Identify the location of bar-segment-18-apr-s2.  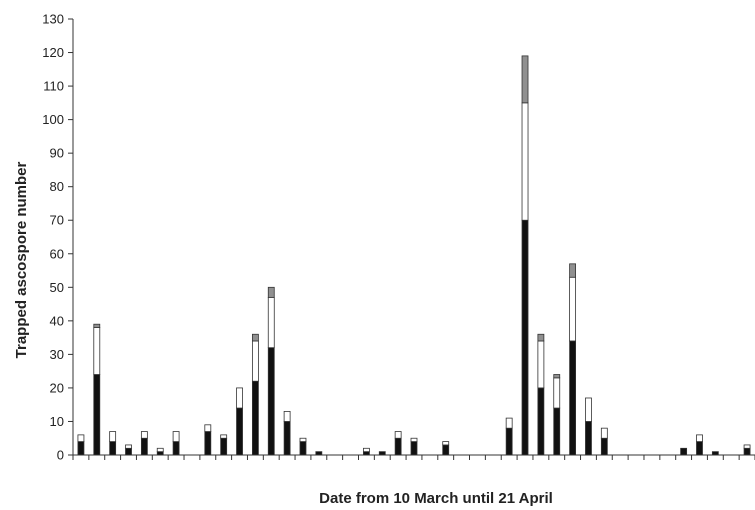
(699, 438).